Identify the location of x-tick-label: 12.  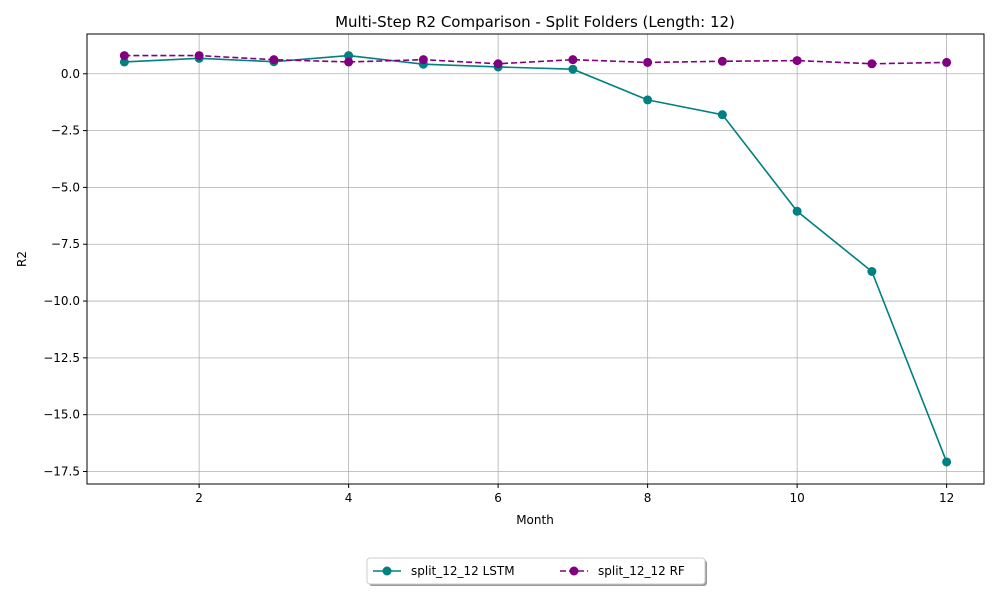
(946, 498).